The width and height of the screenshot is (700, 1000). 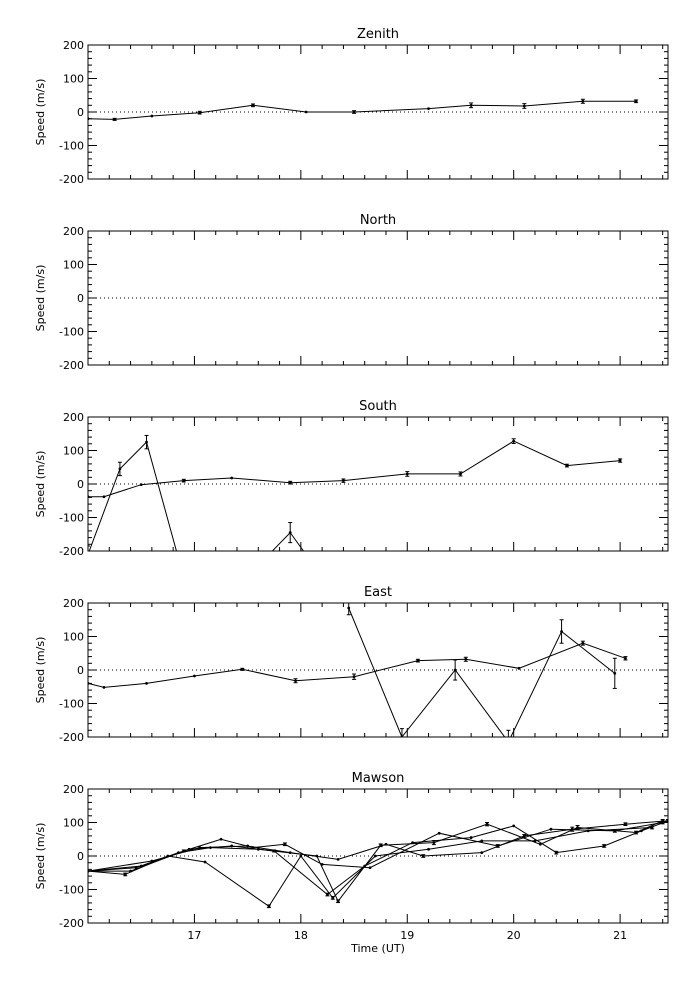 What do you see at coordinates (378, 34) in the screenshot?
I see `panel-title: Zenith` at bounding box center [378, 34].